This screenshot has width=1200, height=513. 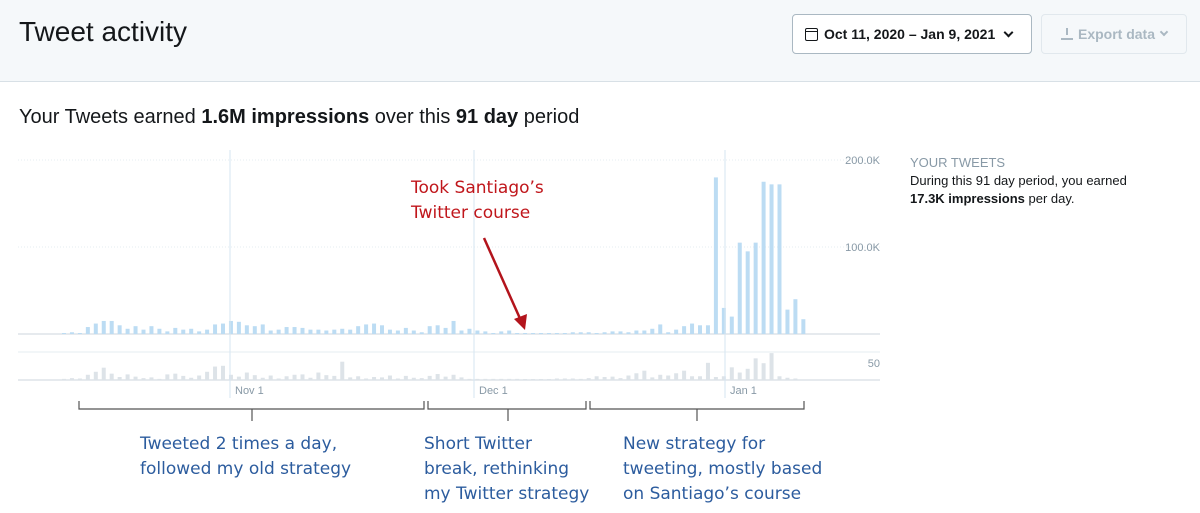 I want to click on course-arrow-head, so click(x=520, y=322).